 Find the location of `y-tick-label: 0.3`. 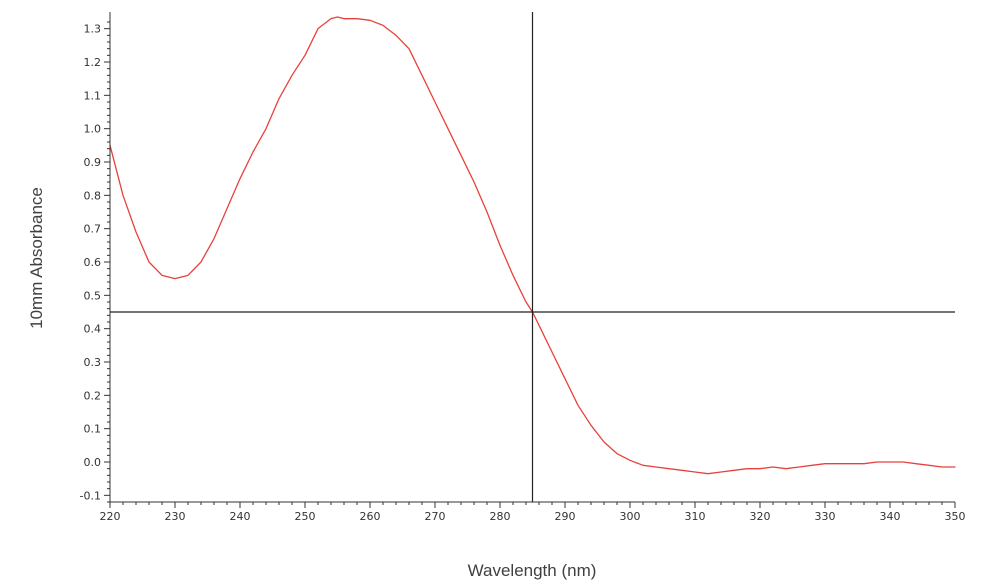

y-tick-label: 0.3 is located at coordinates (93, 362).